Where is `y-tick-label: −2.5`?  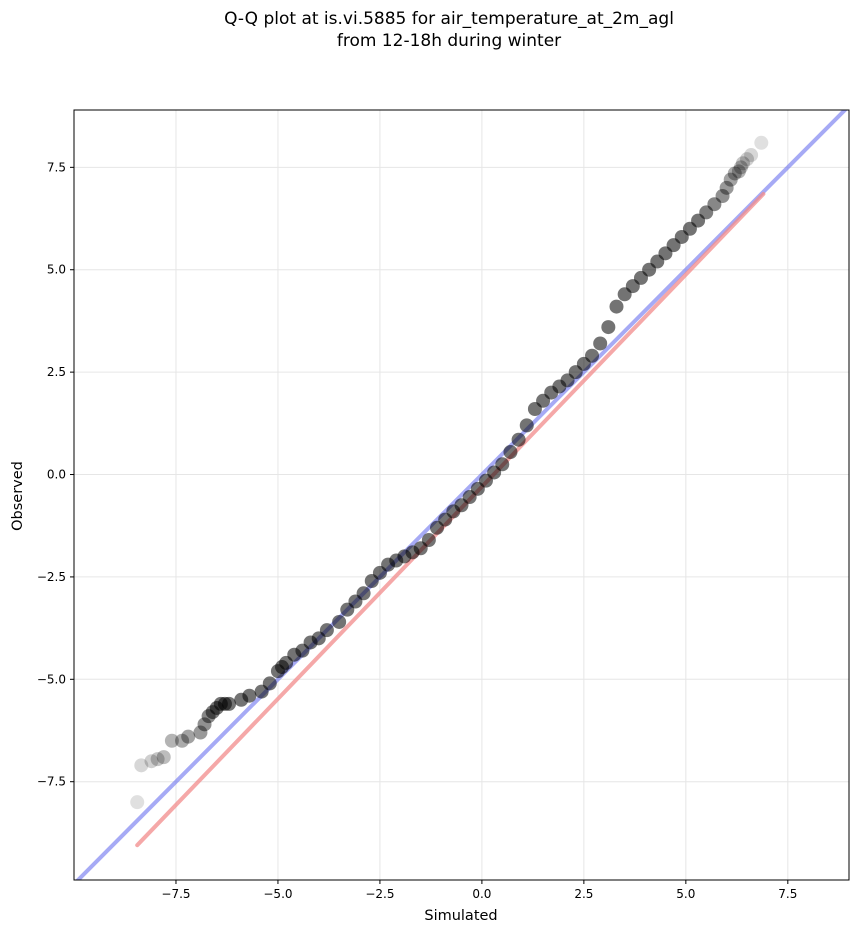 y-tick-label: −2.5 is located at coordinates (51, 577).